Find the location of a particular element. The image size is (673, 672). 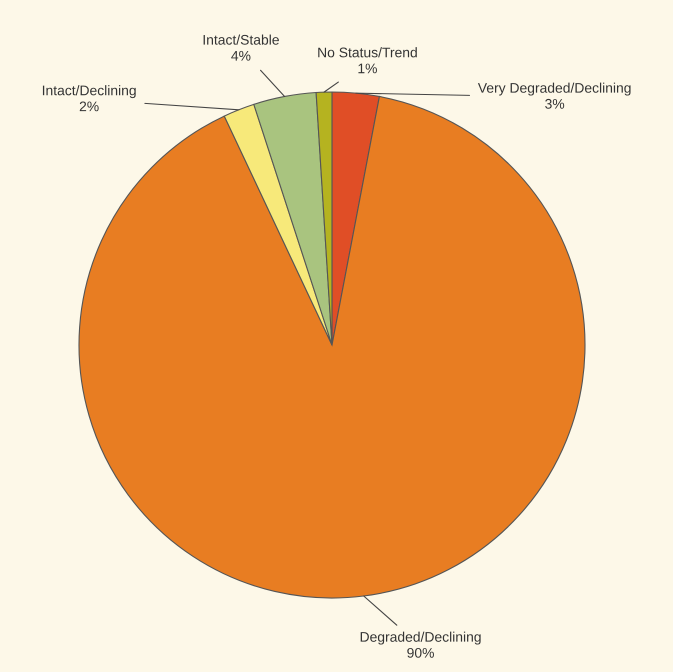

data-label: 3% is located at coordinates (554, 103).